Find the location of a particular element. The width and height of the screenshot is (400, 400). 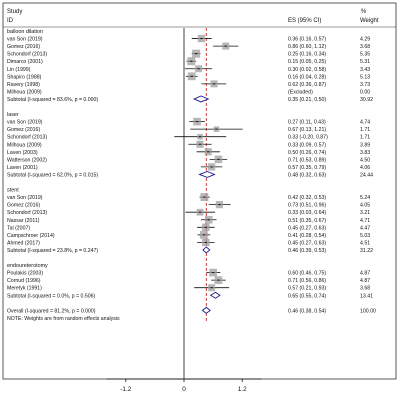

es-ci-text: 0.48 (0.32, 0.63) is located at coordinates (307, 175).